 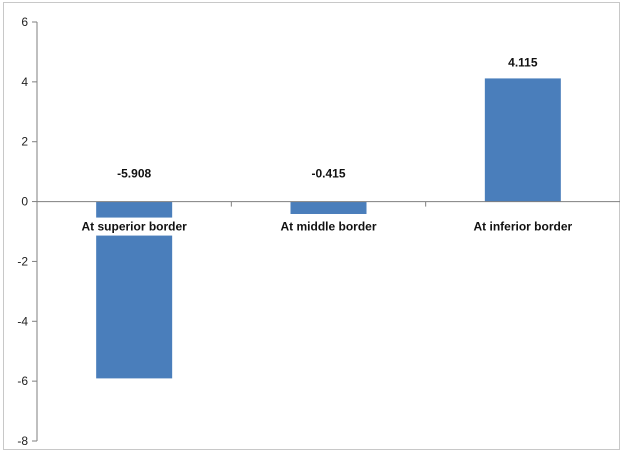 I want to click on y-tick-label: -6, so click(x=22, y=381).